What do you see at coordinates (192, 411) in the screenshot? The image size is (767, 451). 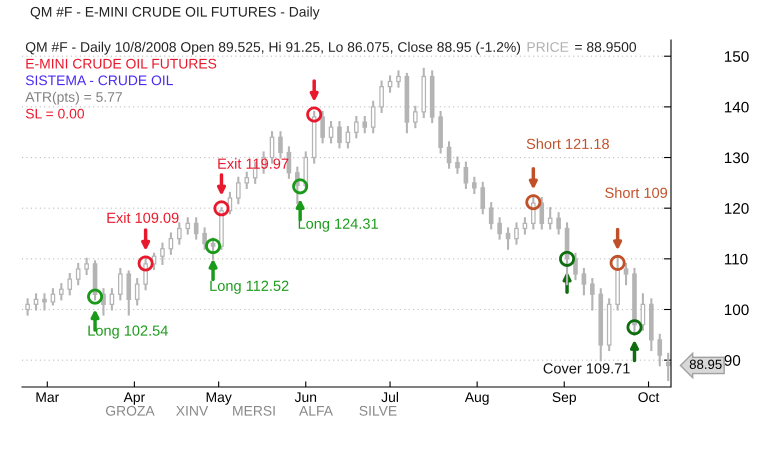 I see `text: XINV` at bounding box center [192, 411].